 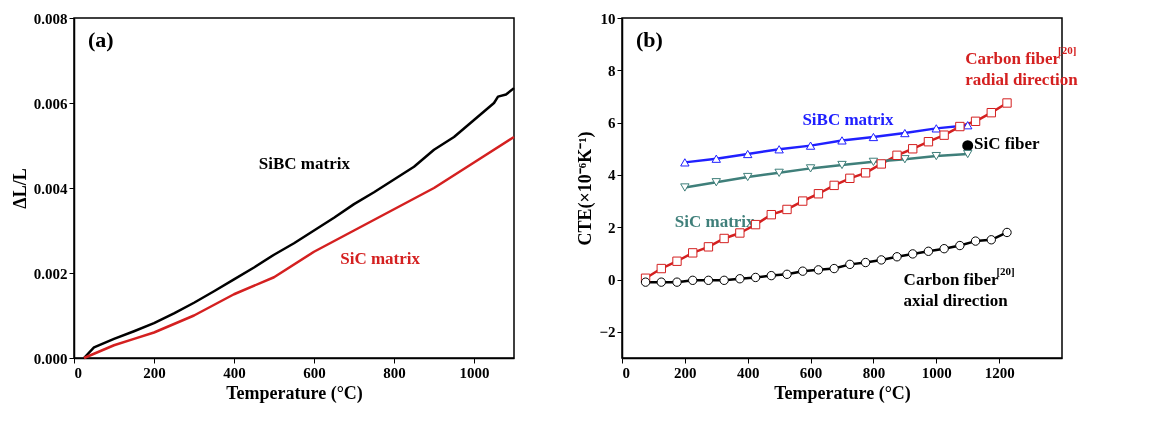 What do you see at coordinates (50, 358) in the screenshot?
I see `y-tick-label: 0.000` at bounding box center [50, 358].